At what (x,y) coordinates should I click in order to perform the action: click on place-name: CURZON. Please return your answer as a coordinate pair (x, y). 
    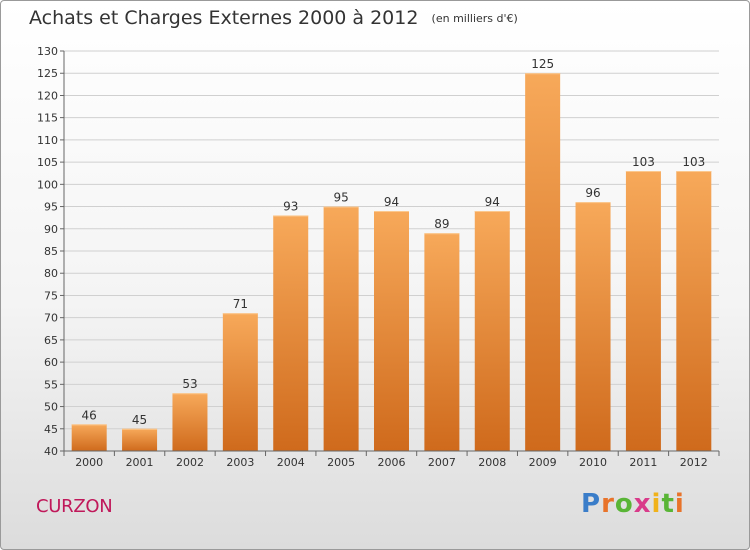
    Looking at the image, I should click on (74, 506).